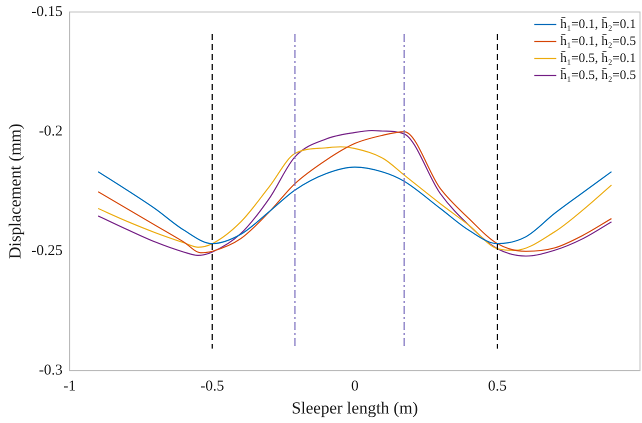  Describe the element at coordinates (69, 386) in the screenshot. I see `x-tick-label: -1` at that location.